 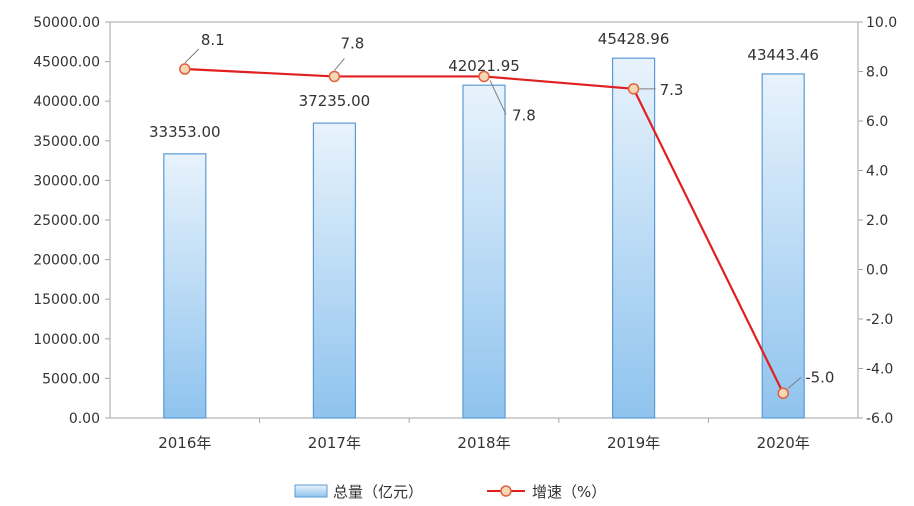 What do you see at coordinates (66, 221) in the screenshot?
I see `left-tick-label: 25000.00` at bounding box center [66, 221].